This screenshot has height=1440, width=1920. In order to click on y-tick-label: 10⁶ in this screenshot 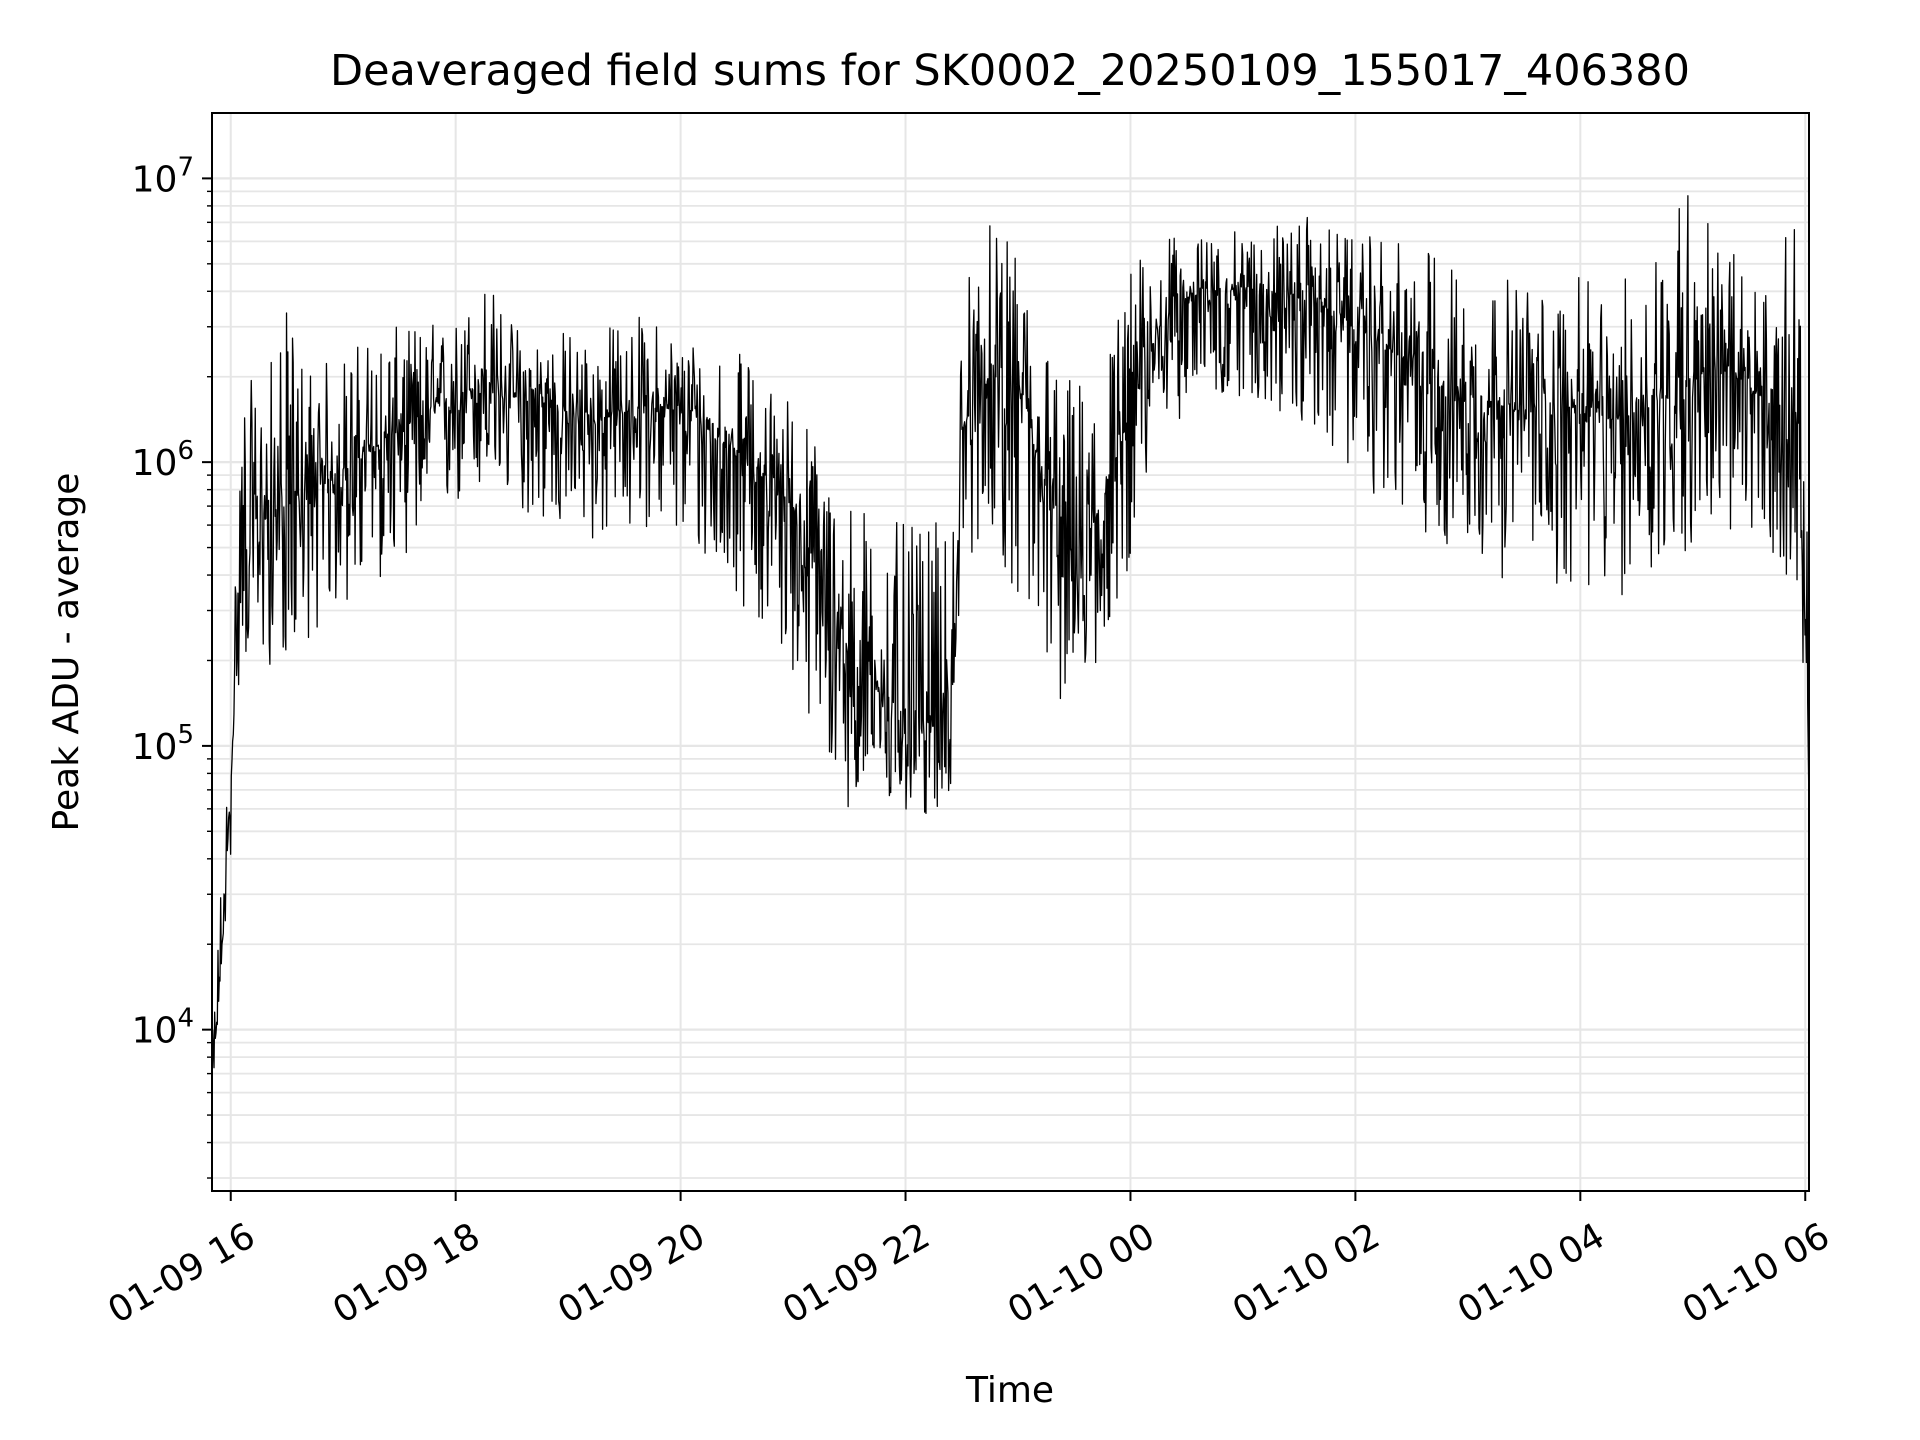, I will do `click(163, 460)`.